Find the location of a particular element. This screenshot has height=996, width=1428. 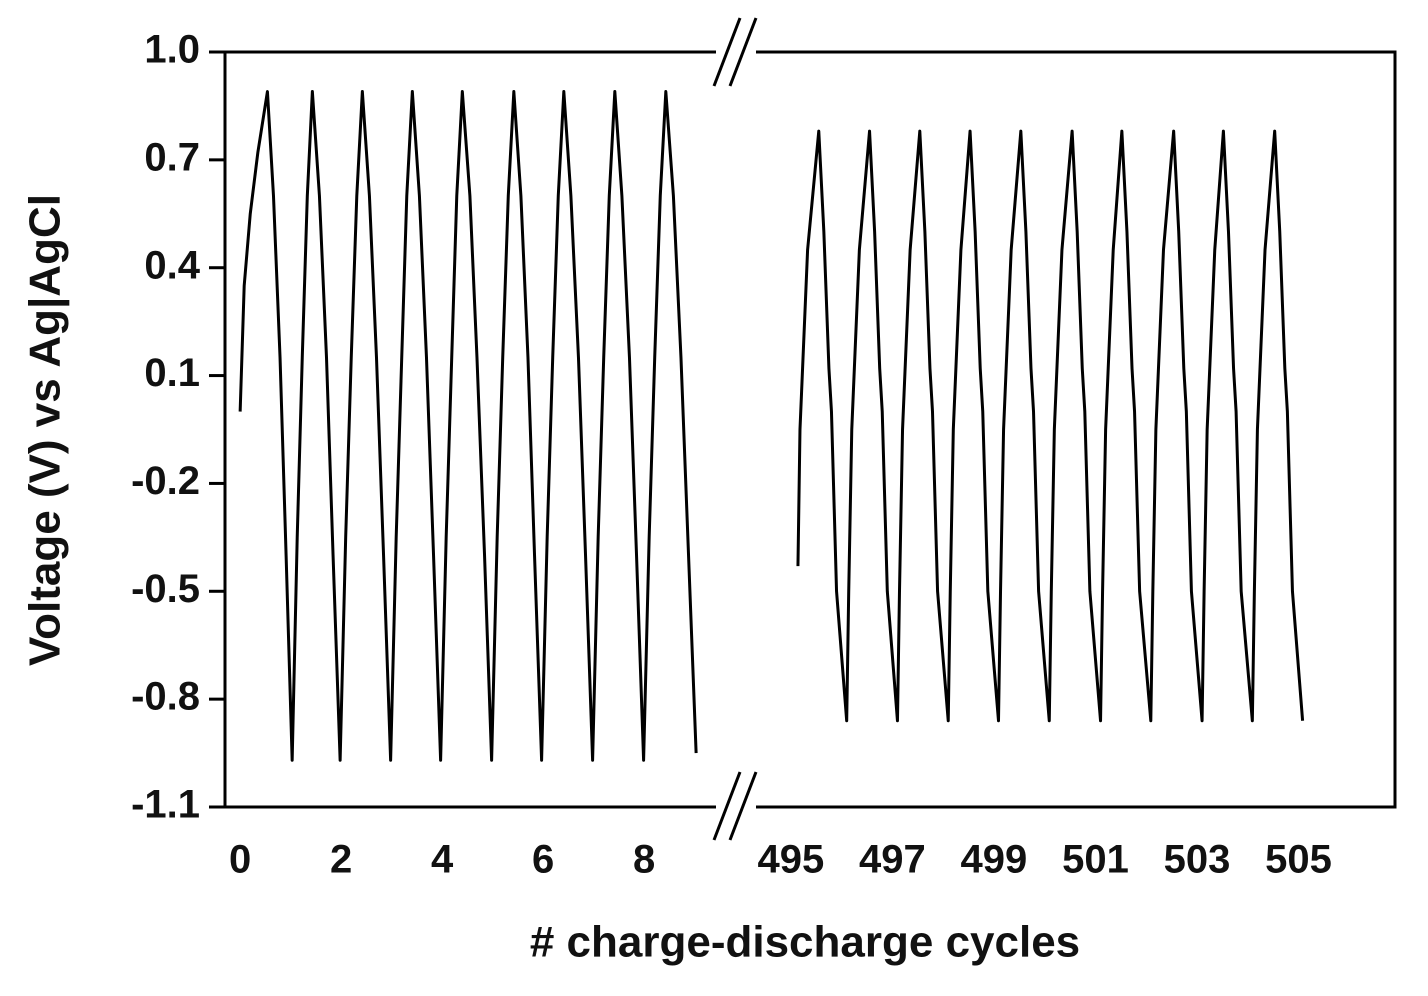

y-tick-label: 0.4 is located at coordinates (172, 265).